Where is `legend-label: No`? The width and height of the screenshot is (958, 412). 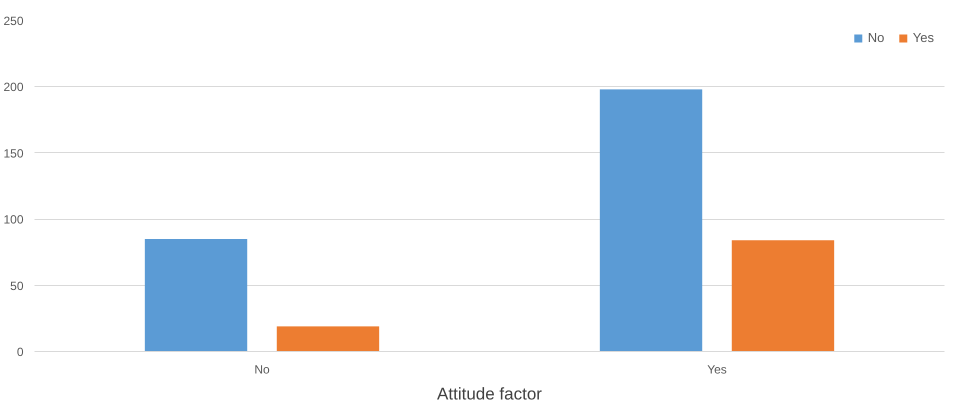
legend-label: No is located at coordinates (877, 37).